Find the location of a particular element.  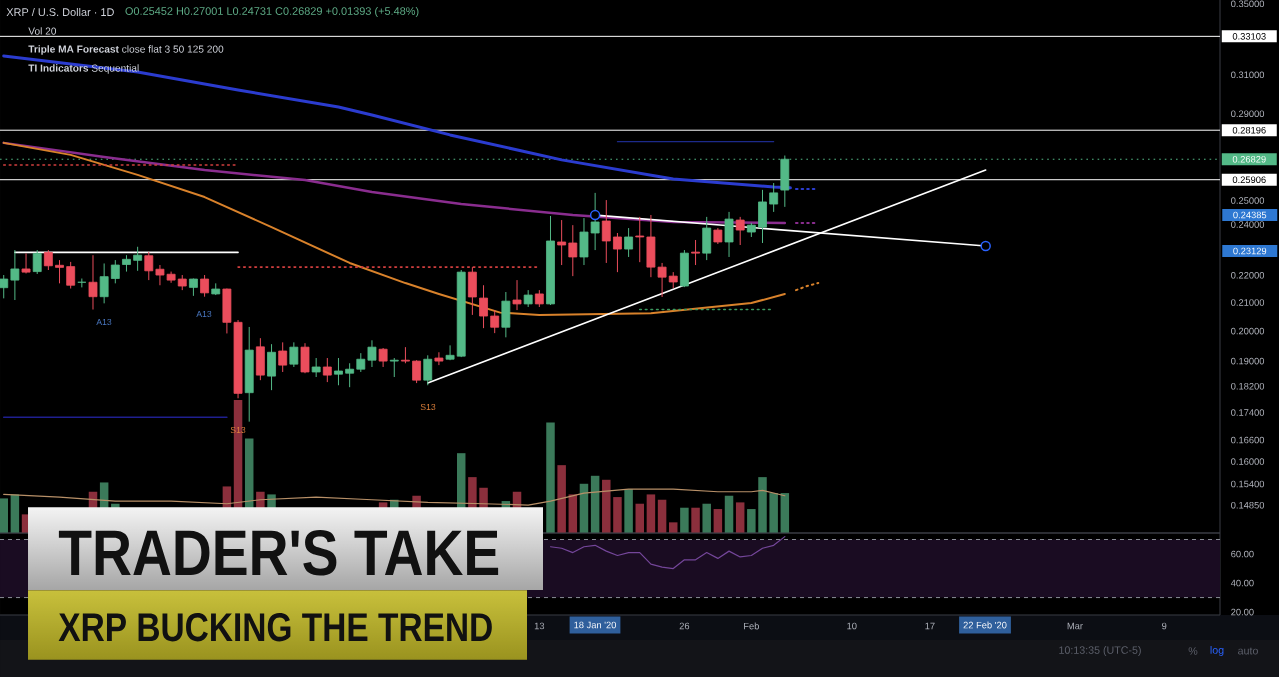

y-tick-label: 0.15400 is located at coordinates (1248, 484).